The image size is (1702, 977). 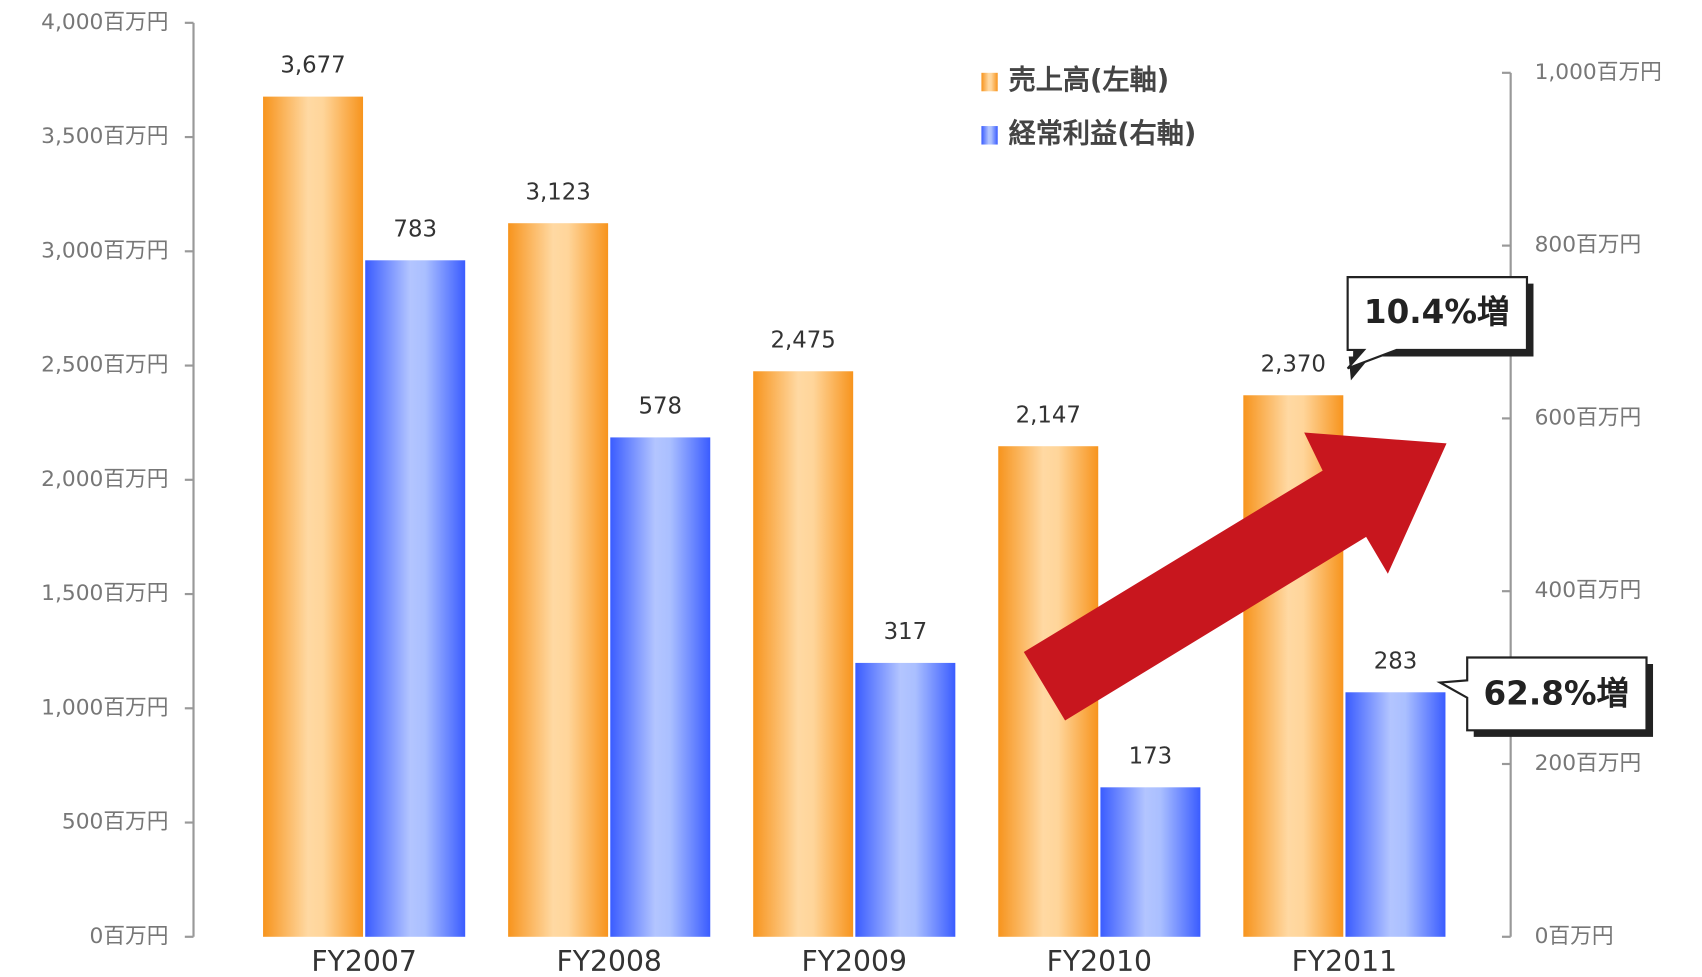 I want to click on y2-tick-label: 400百万円, so click(x=1588, y=590).